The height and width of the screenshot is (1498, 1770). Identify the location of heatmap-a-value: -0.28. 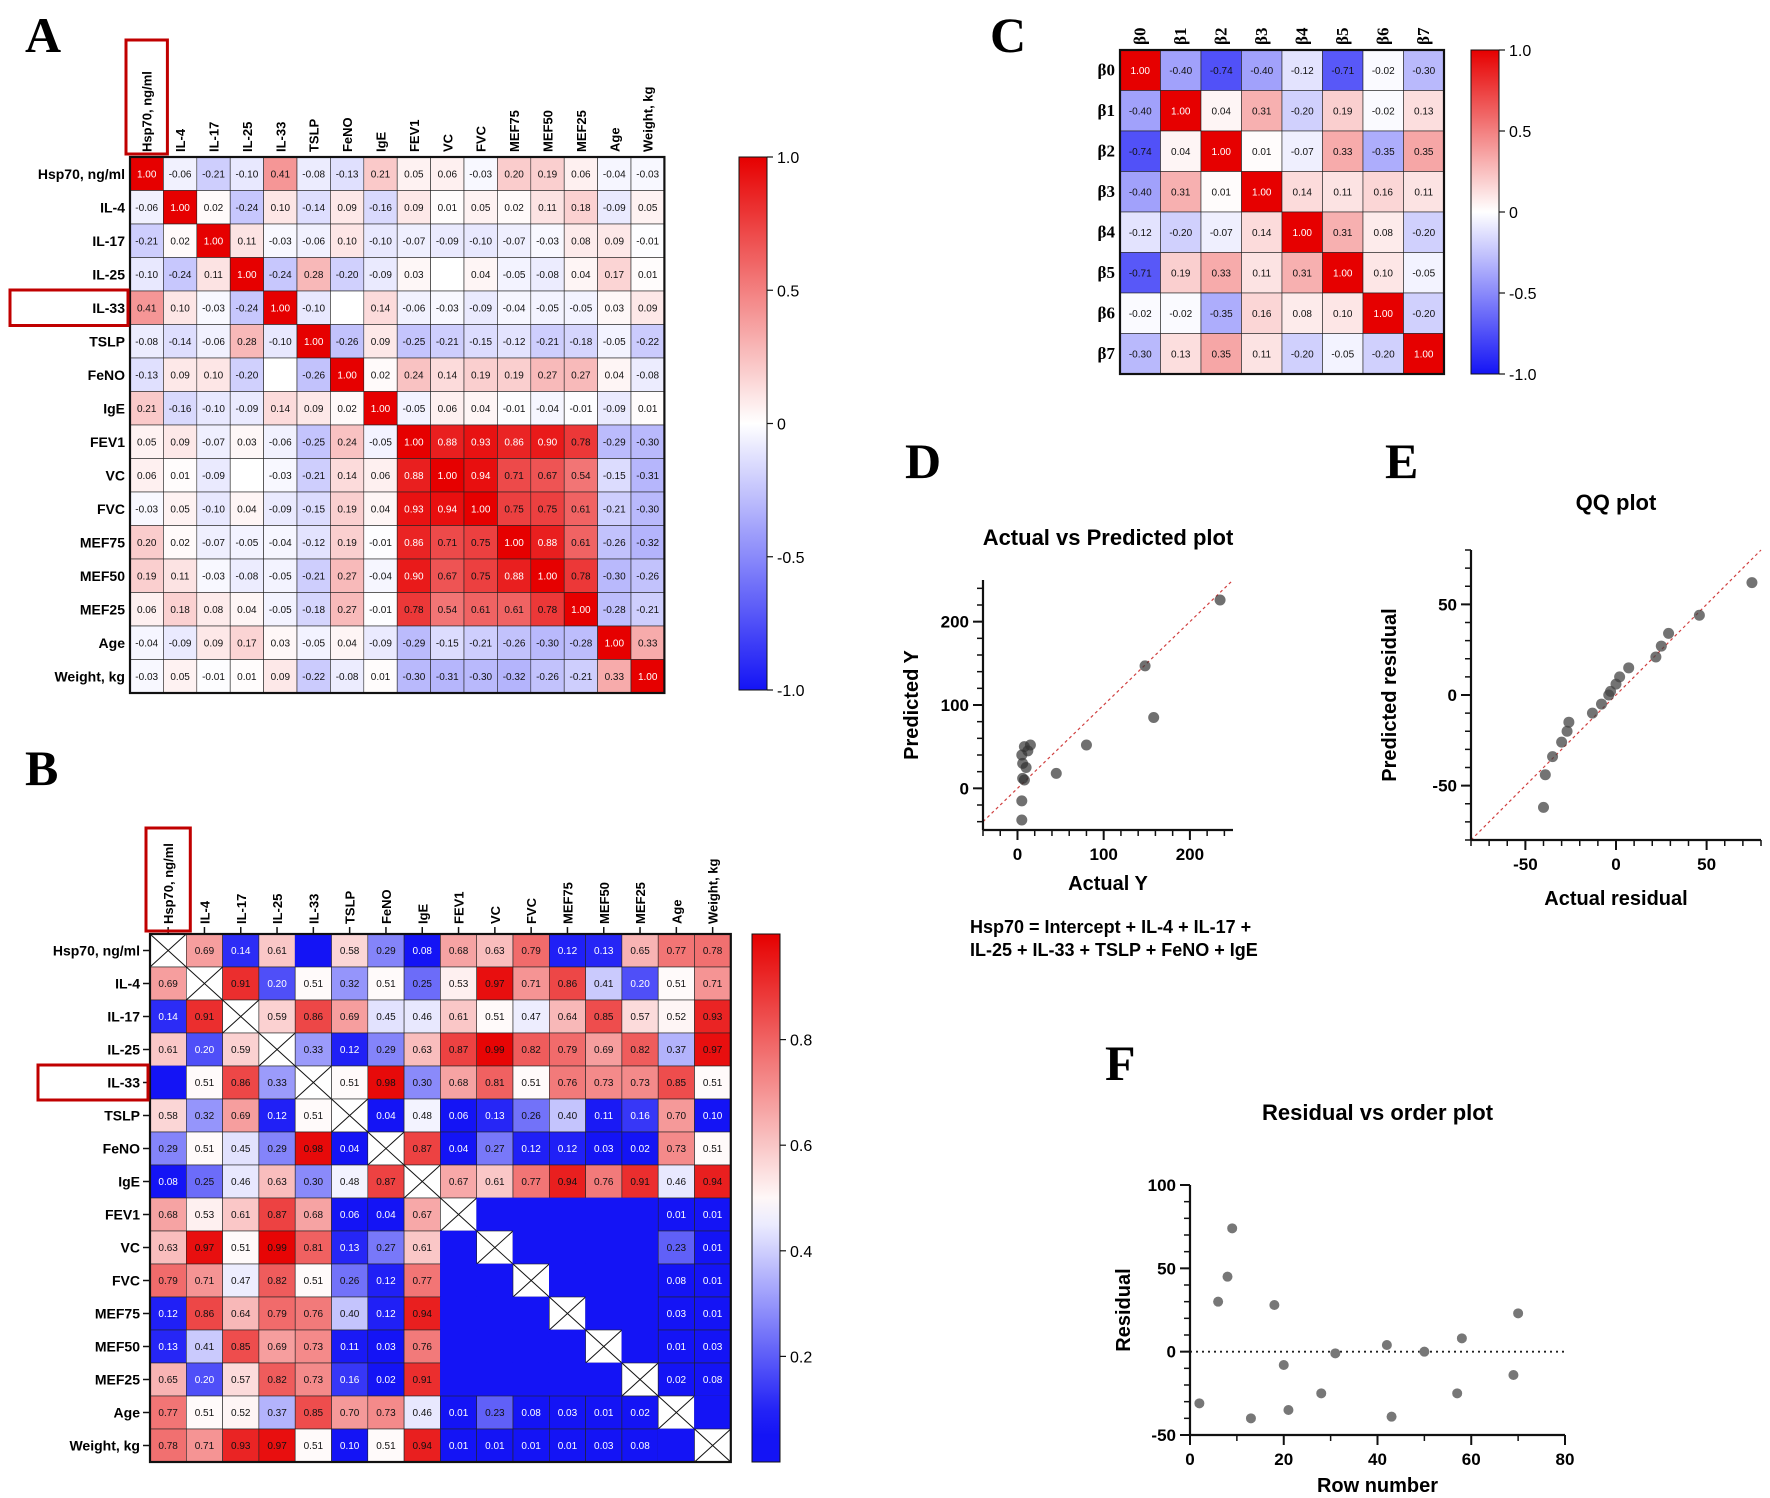
(581, 643).